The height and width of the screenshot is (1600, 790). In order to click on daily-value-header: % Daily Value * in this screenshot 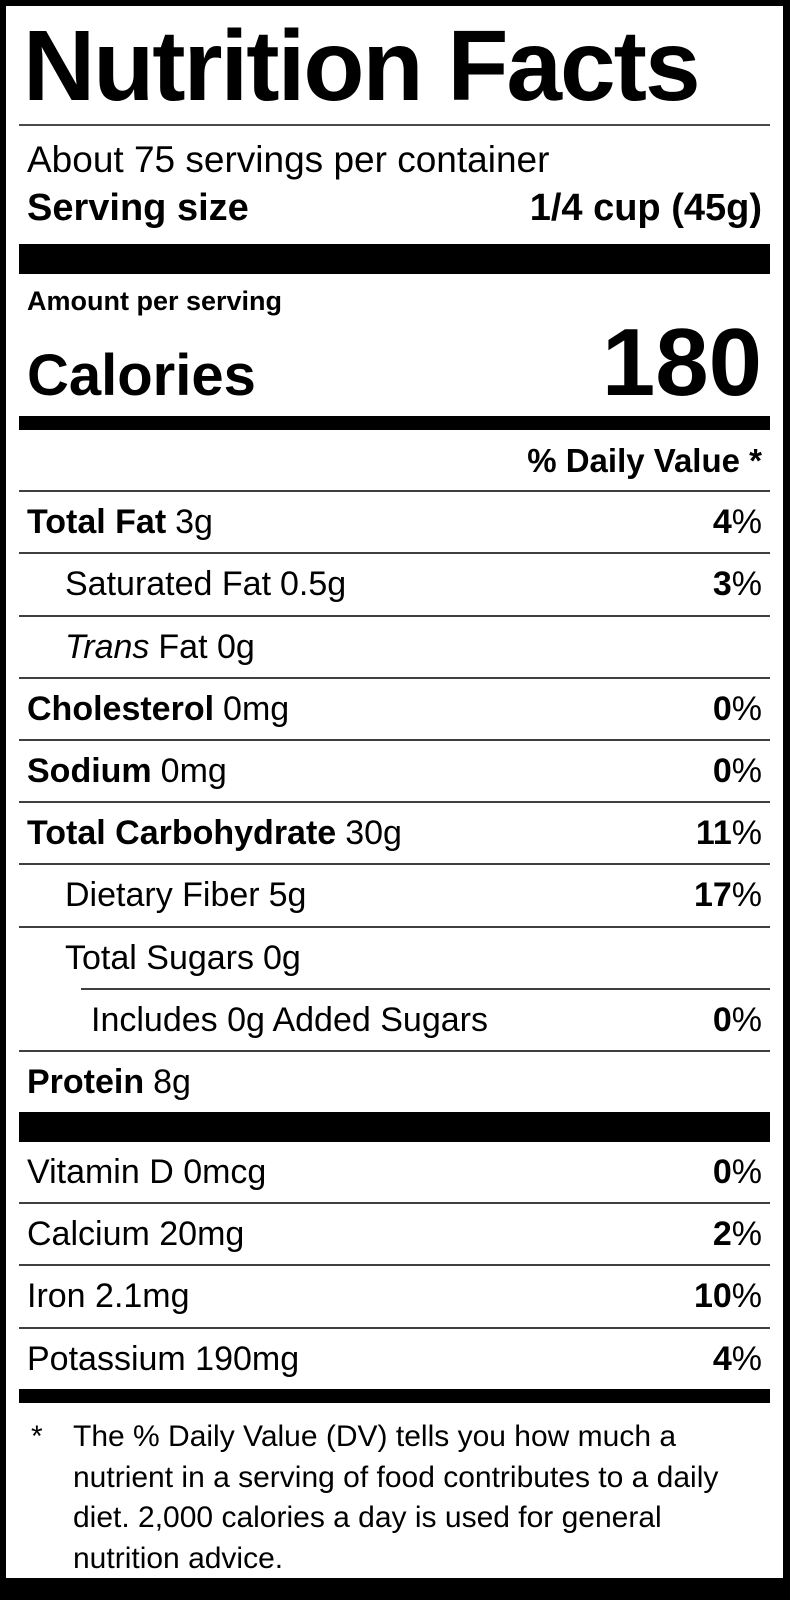, I will do `click(644, 461)`.